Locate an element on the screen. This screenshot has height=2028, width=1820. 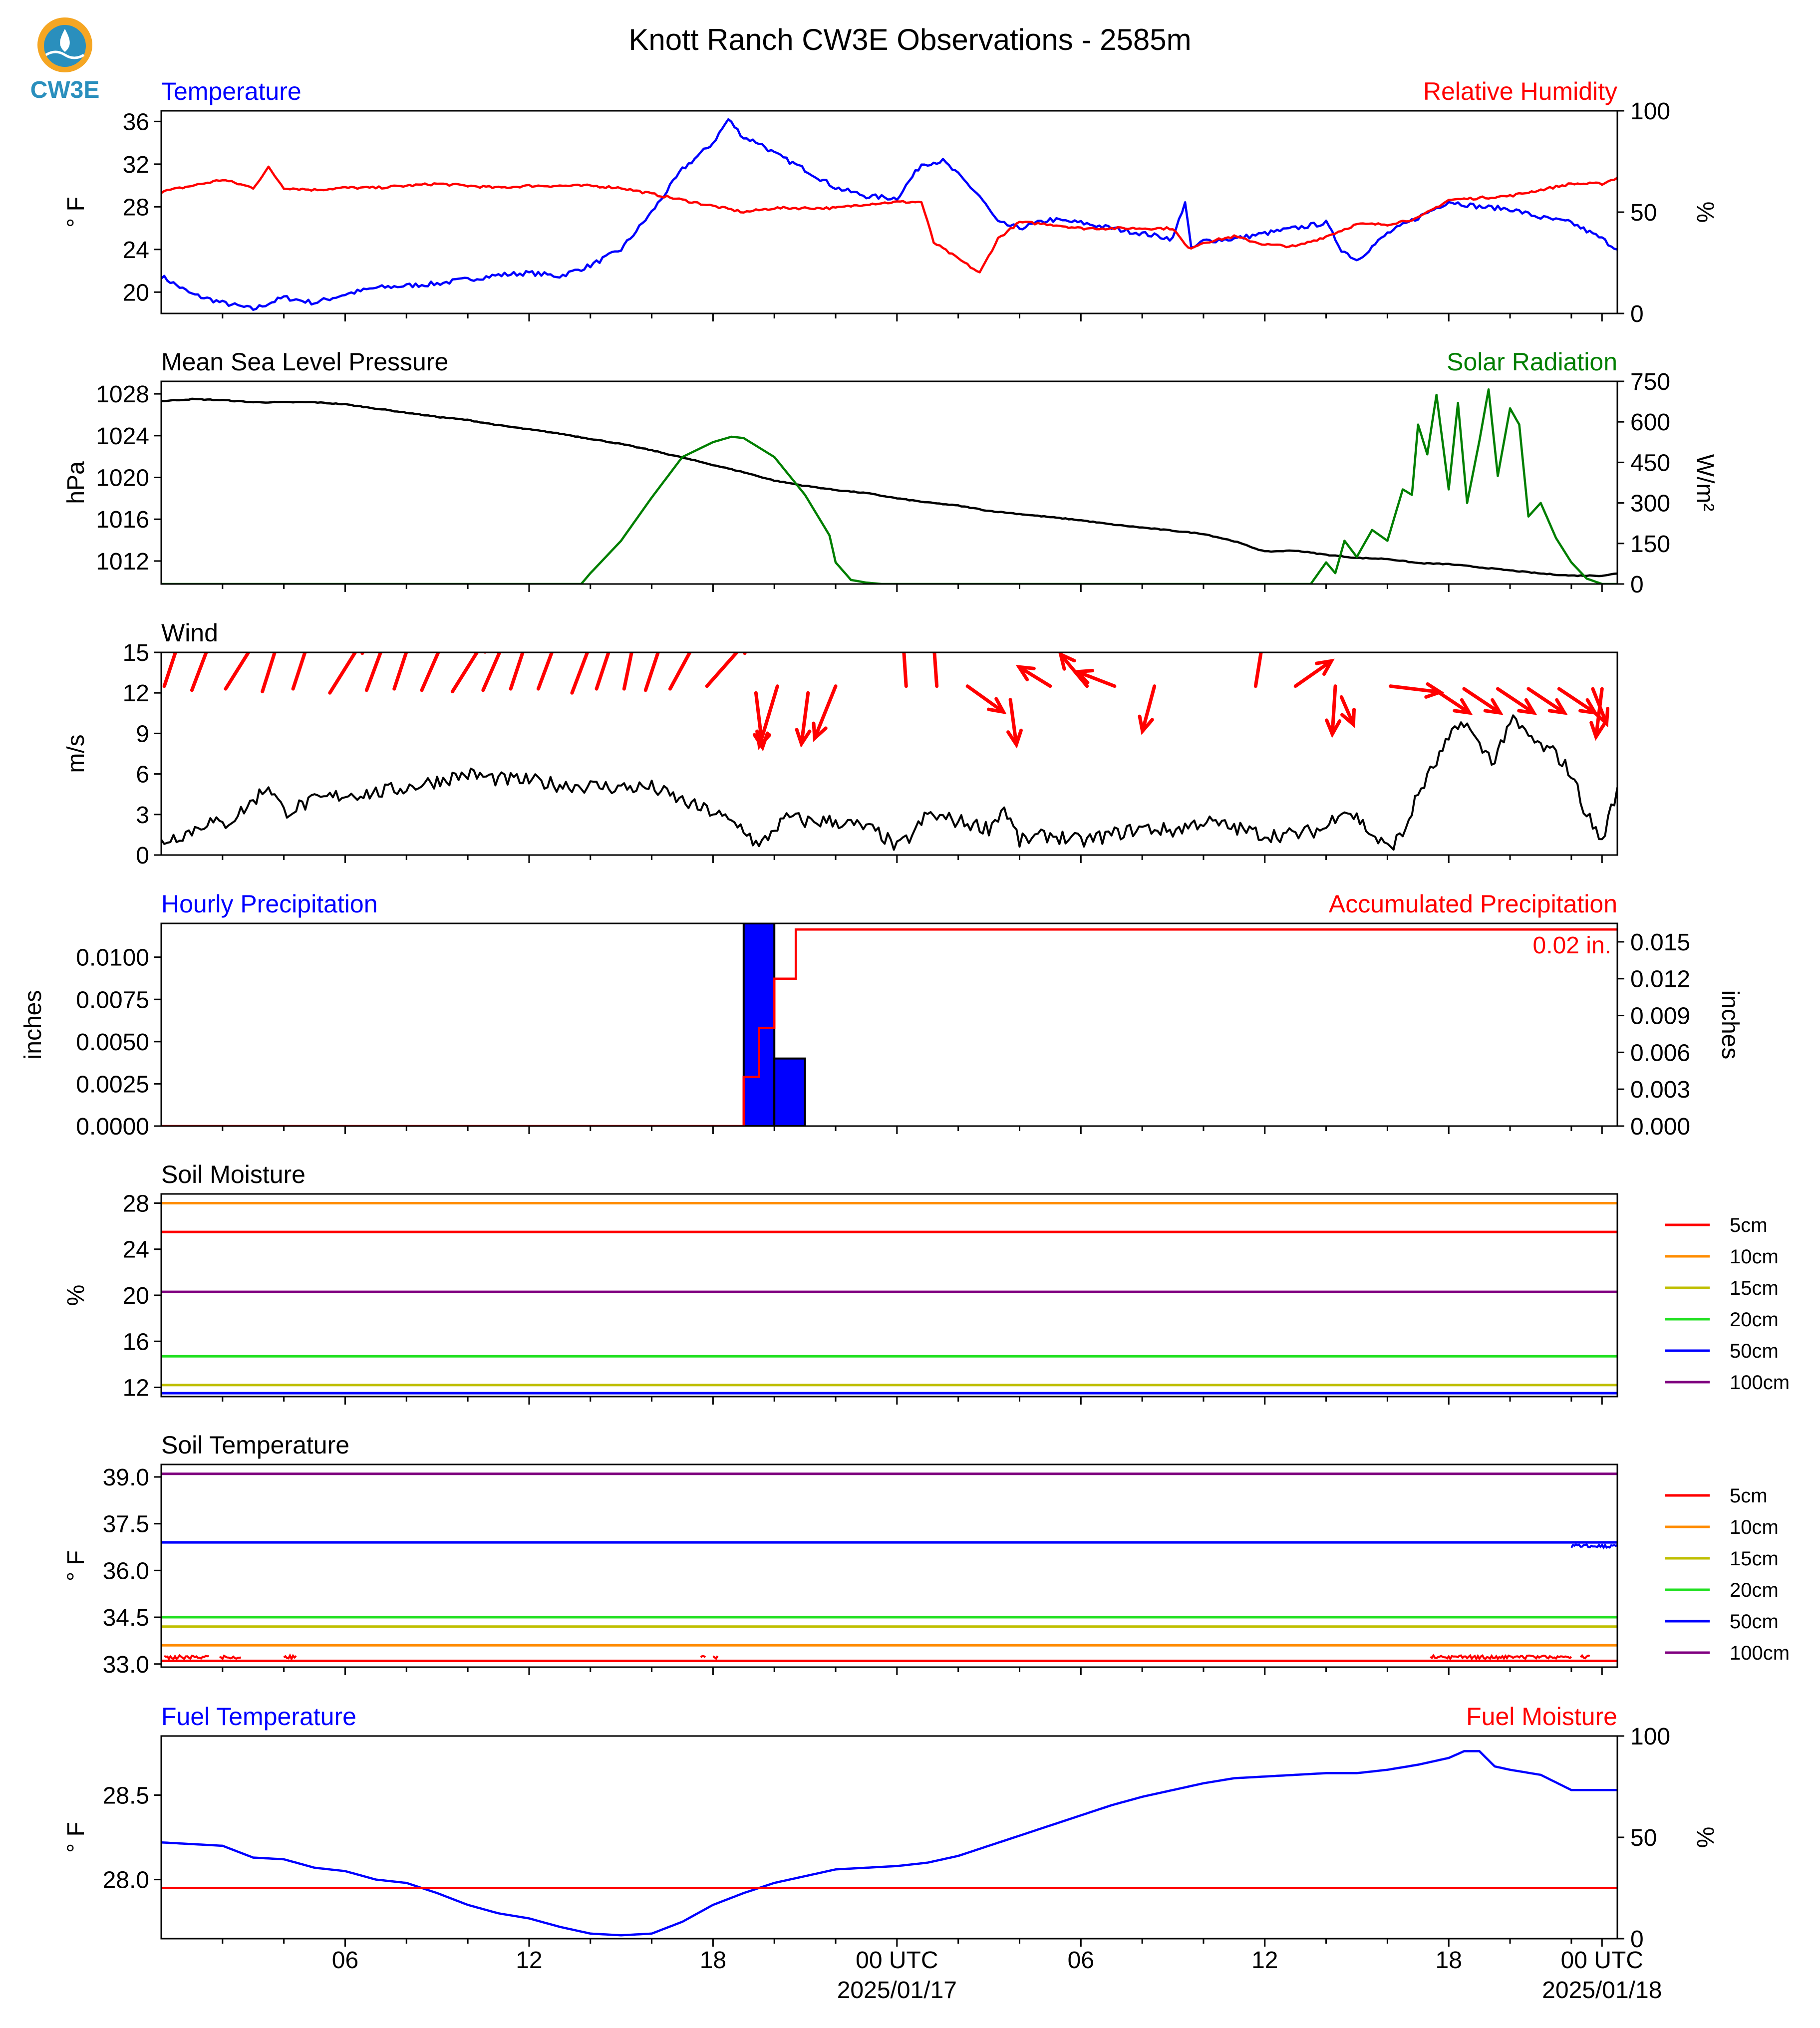
panel-title-left: Soil Moisture is located at coordinates (233, 1174).